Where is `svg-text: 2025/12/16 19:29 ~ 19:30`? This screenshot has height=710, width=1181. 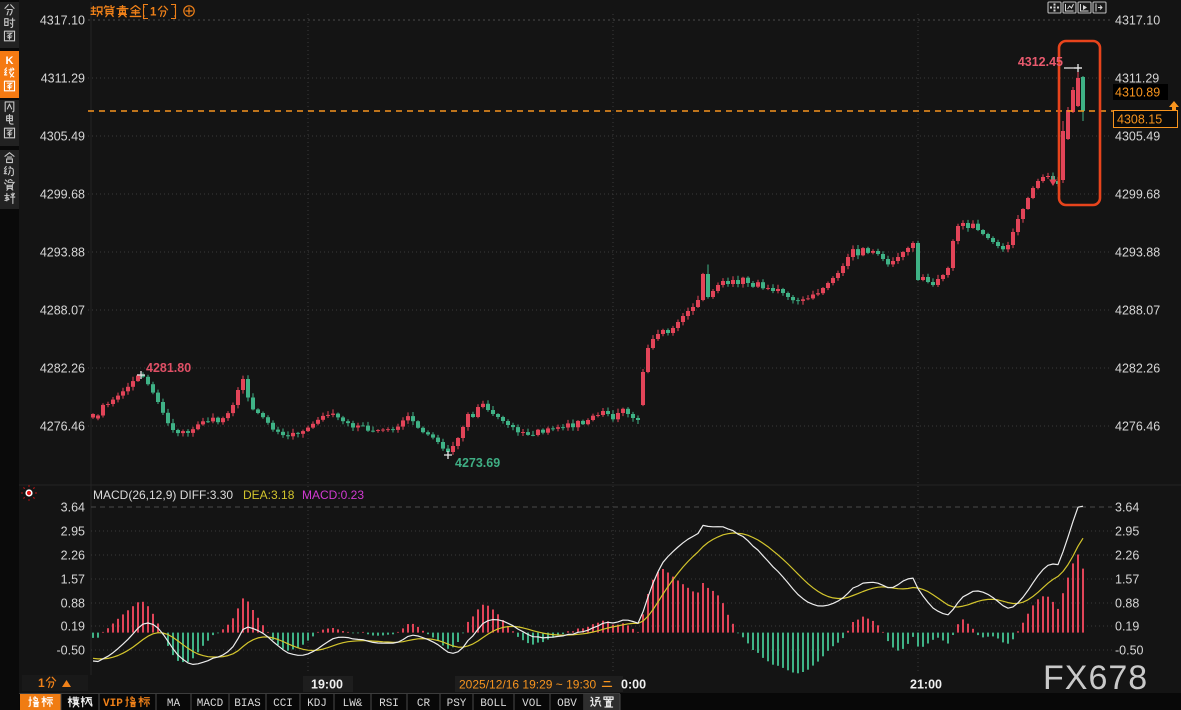
svg-text: 2025/12/16 19:29 ~ 19:30 is located at coordinates (527, 685).